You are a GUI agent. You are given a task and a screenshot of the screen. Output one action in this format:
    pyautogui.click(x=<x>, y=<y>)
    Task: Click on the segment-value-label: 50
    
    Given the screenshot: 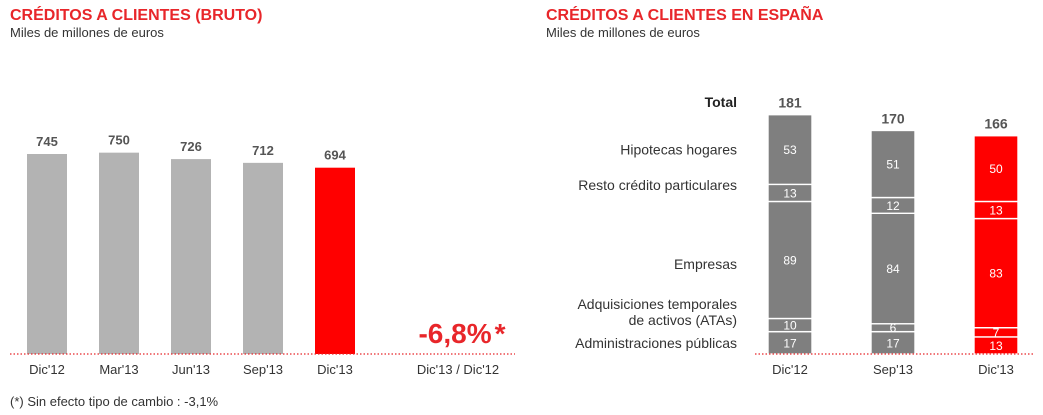 What is the action you would take?
    pyautogui.click(x=996, y=169)
    